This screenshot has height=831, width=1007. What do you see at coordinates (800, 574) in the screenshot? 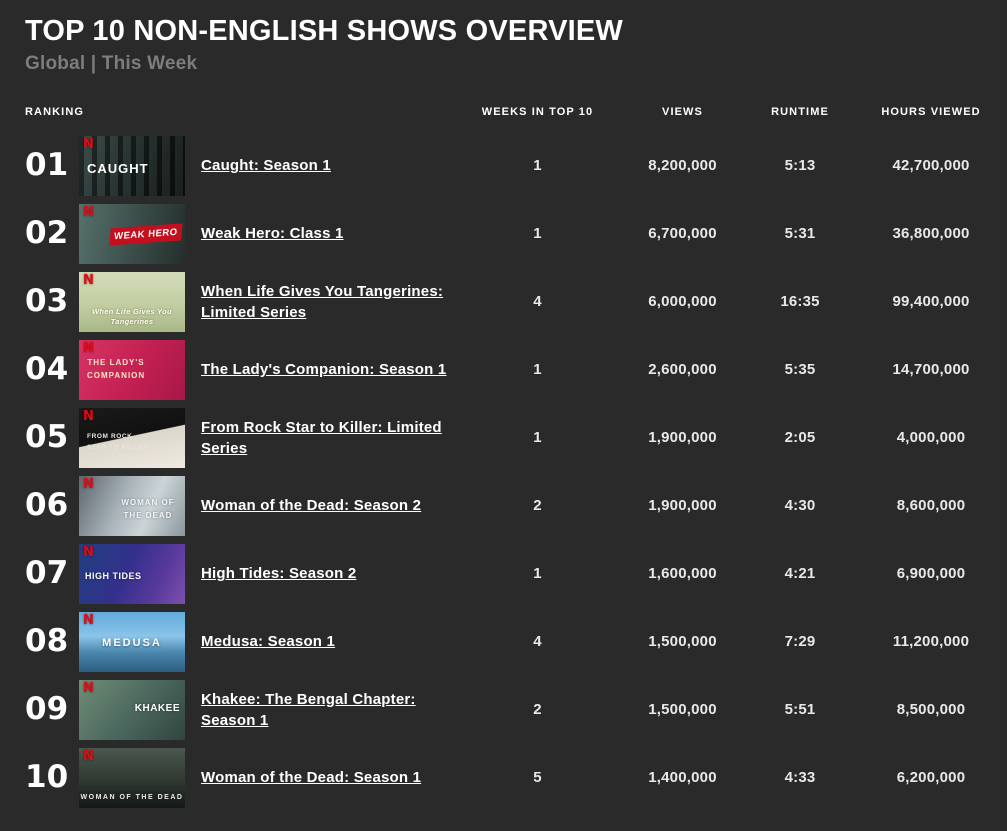
I see `runtime-value: 4:21` at bounding box center [800, 574].